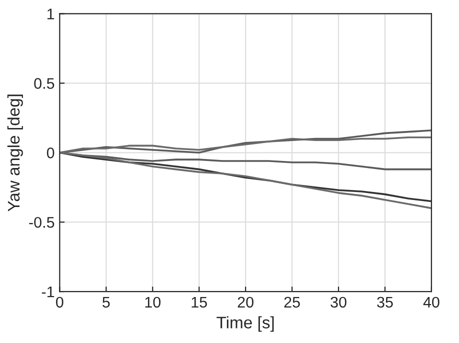 The width and height of the screenshot is (459, 343). Describe the element at coordinates (15, 153) in the screenshot. I see `y-axis-title: Yaw angle [deg]` at that location.